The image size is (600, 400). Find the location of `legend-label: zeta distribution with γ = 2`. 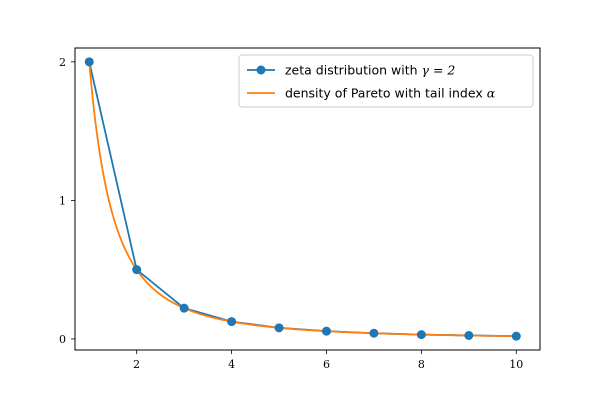

legend-label: zeta distribution with γ = 2 is located at coordinates (370, 70).